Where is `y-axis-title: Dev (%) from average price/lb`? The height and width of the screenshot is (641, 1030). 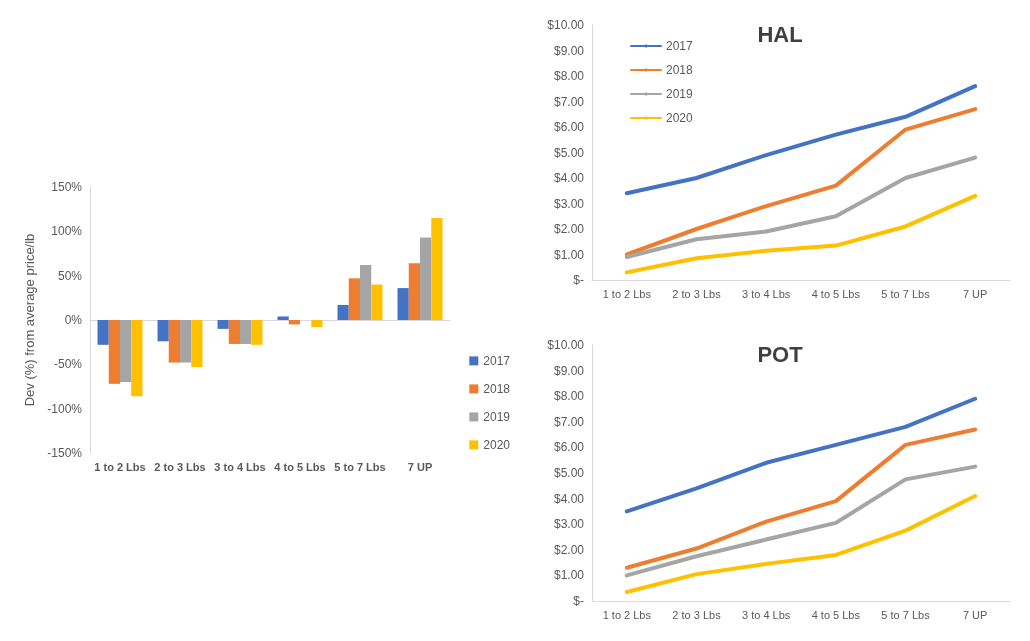 y-axis-title: Dev (%) from average price/lb is located at coordinates (30, 320).